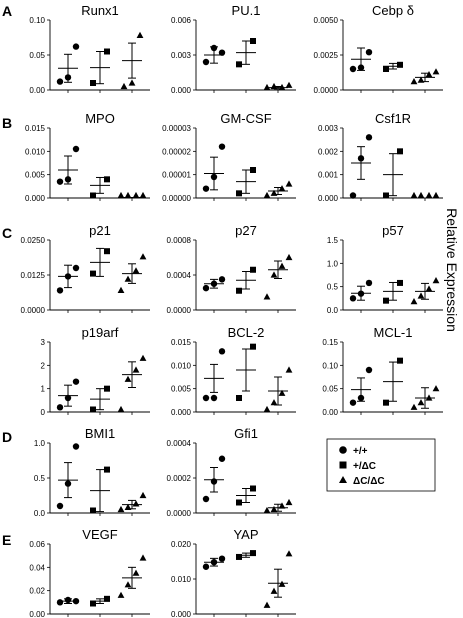  What do you see at coordinates (43, 389) in the screenshot?
I see `y-tick-label: 1` at bounding box center [43, 389].